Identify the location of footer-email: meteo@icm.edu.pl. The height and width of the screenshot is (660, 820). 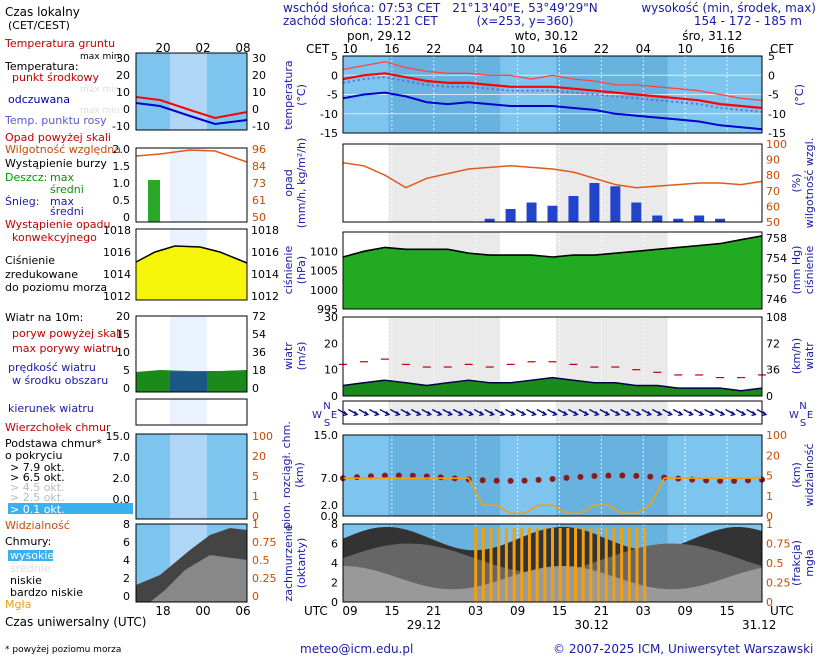
(356, 649).